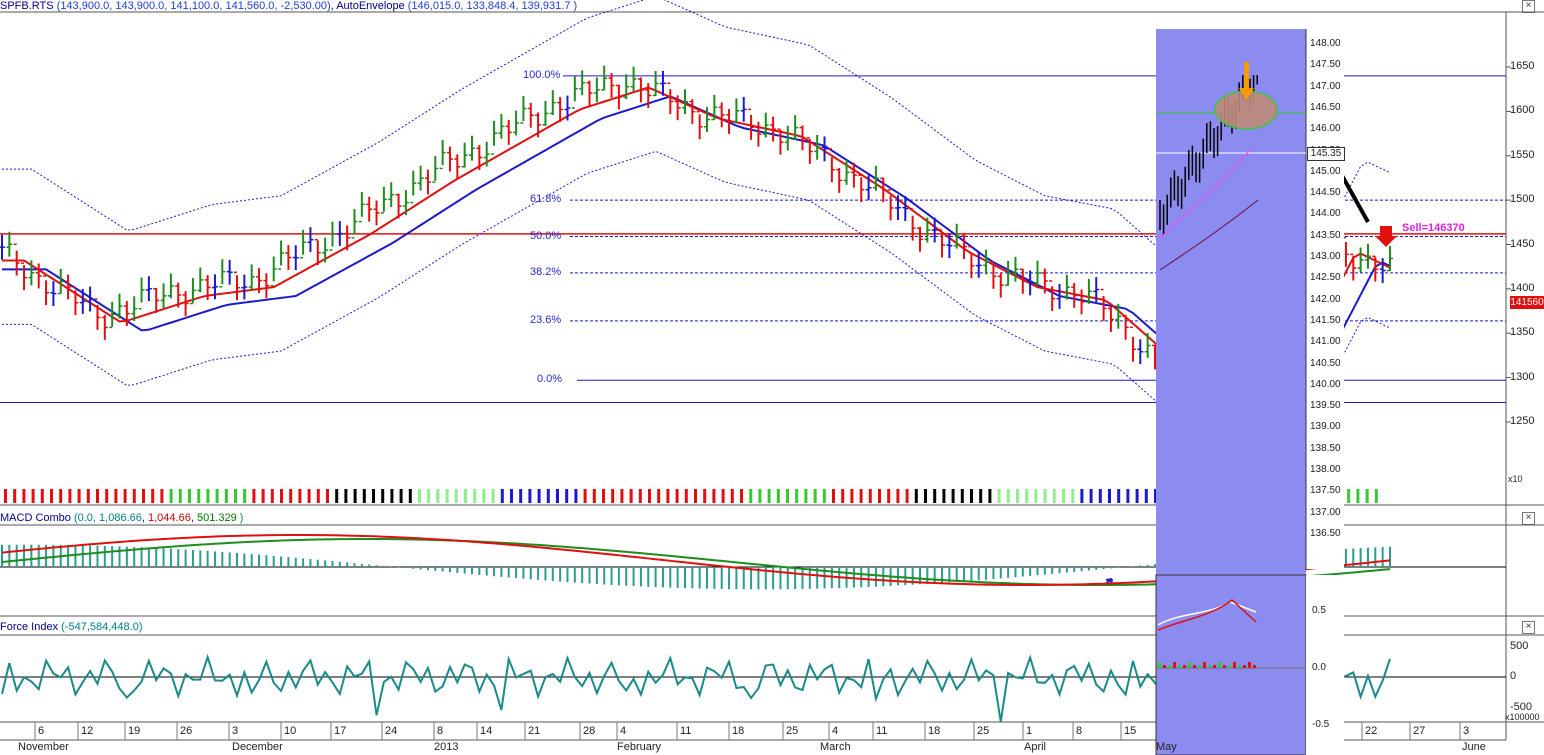  Describe the element at coordinates (1522, 199) in the screenshot. I see `y-tick-label: 1500` at that location.